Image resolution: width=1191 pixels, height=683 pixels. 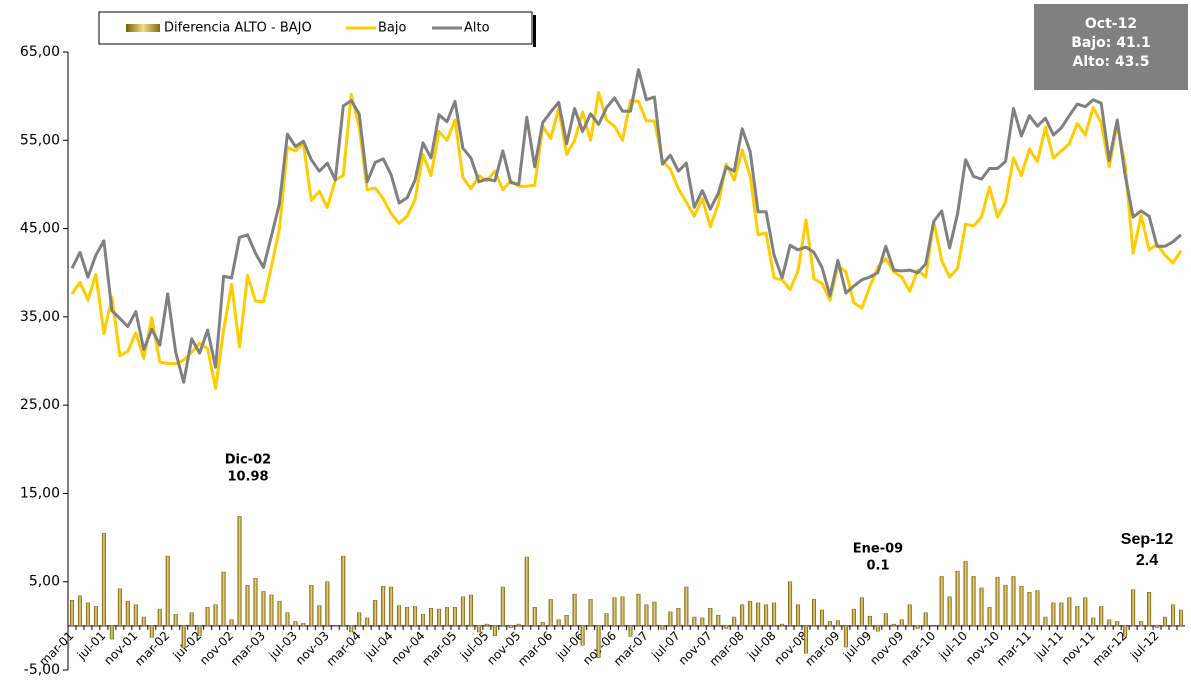 What do you see at coordinates (44, 582) in the screenshot?
I see `y-tick-label: 5,00` at bounding box center [44, 582].